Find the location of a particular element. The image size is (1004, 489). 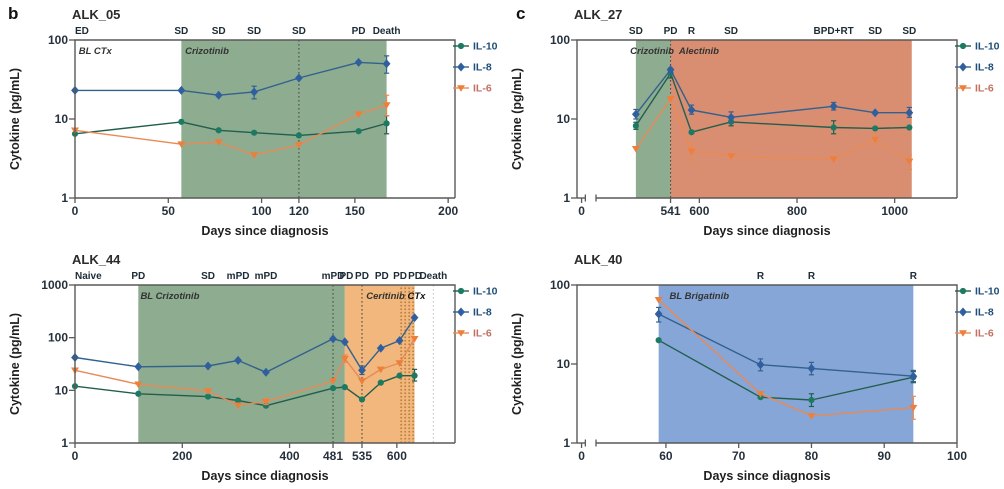

x-tick-label: 541 is located at coordinates (671, 211).